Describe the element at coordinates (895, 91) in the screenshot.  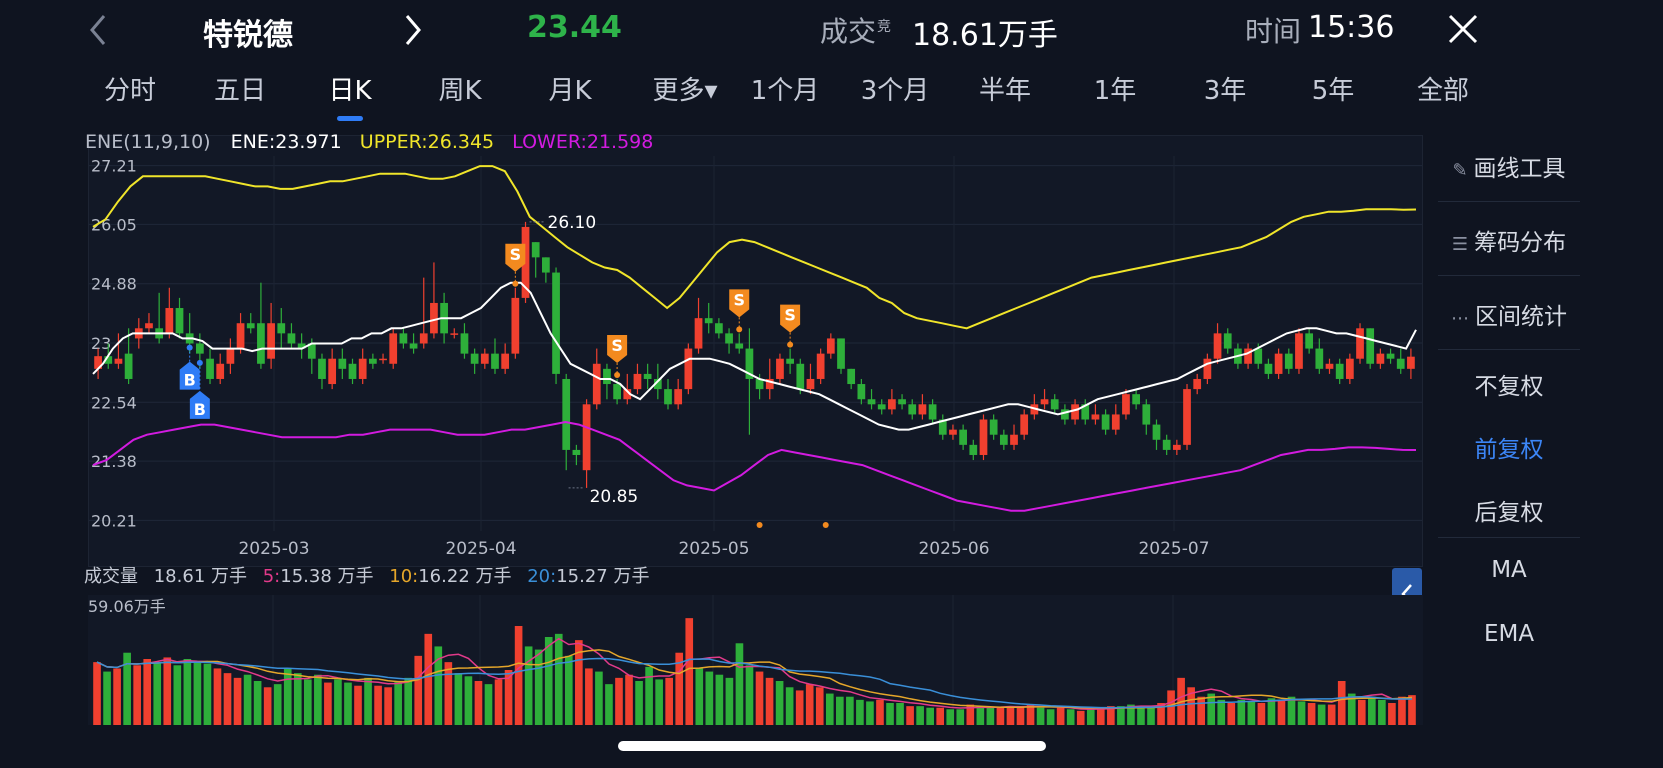
I see `tab-7: 3个月` at that location.